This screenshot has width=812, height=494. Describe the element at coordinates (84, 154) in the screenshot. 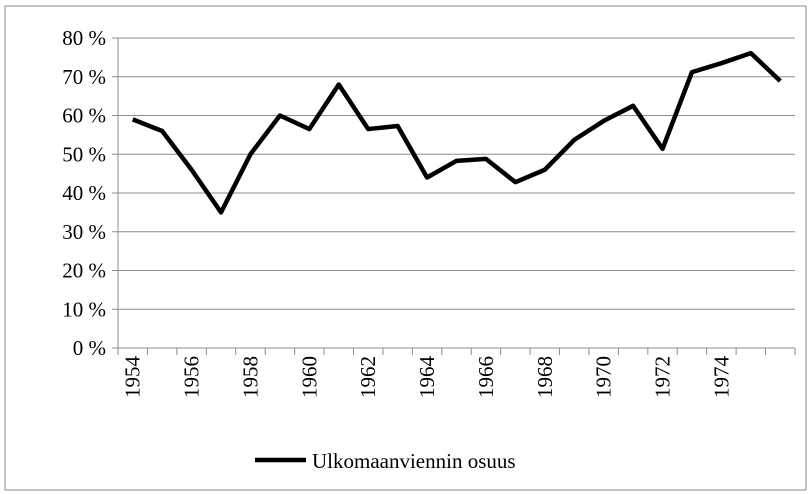

I see `y-tick-label: 50 %` at that location.